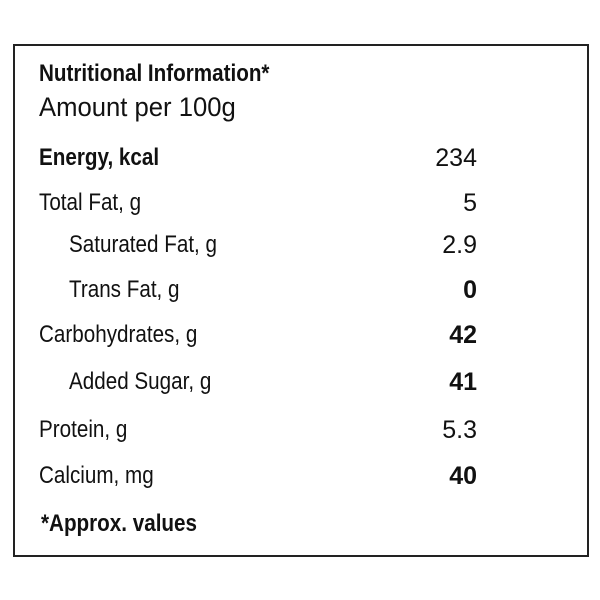  Describe the element at coordinates (463, 382) in the screenshot. I see `row-value: 41` at that location.